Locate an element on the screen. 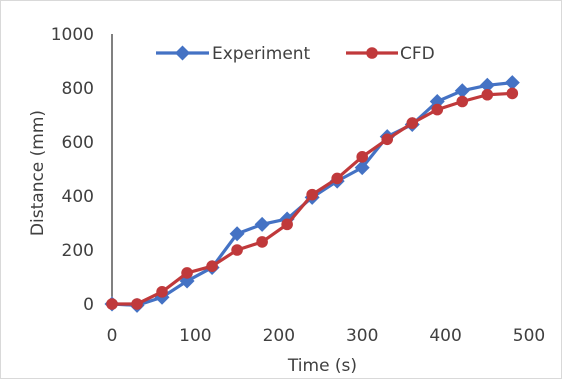 Image resolution: width=562 pixels, height=379 pixels. x-tick-label: 0 is located at coordinates (112, 336).